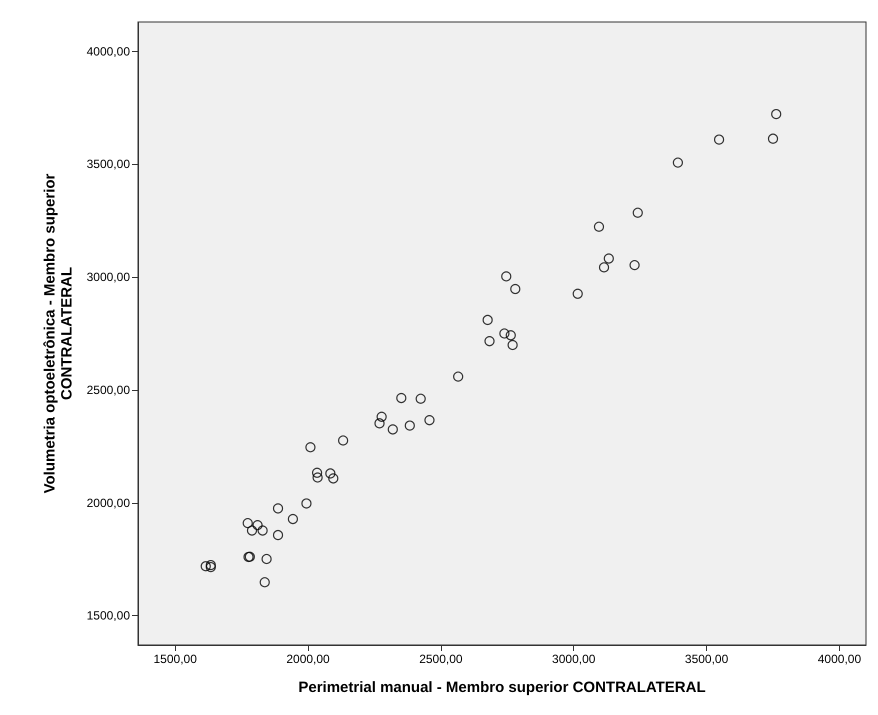 This screenshot has height=715, width=878. I want to click on x-axis-title: Perimetrial manual - Membro superior CONTRALATERAL, so click(502, 687).